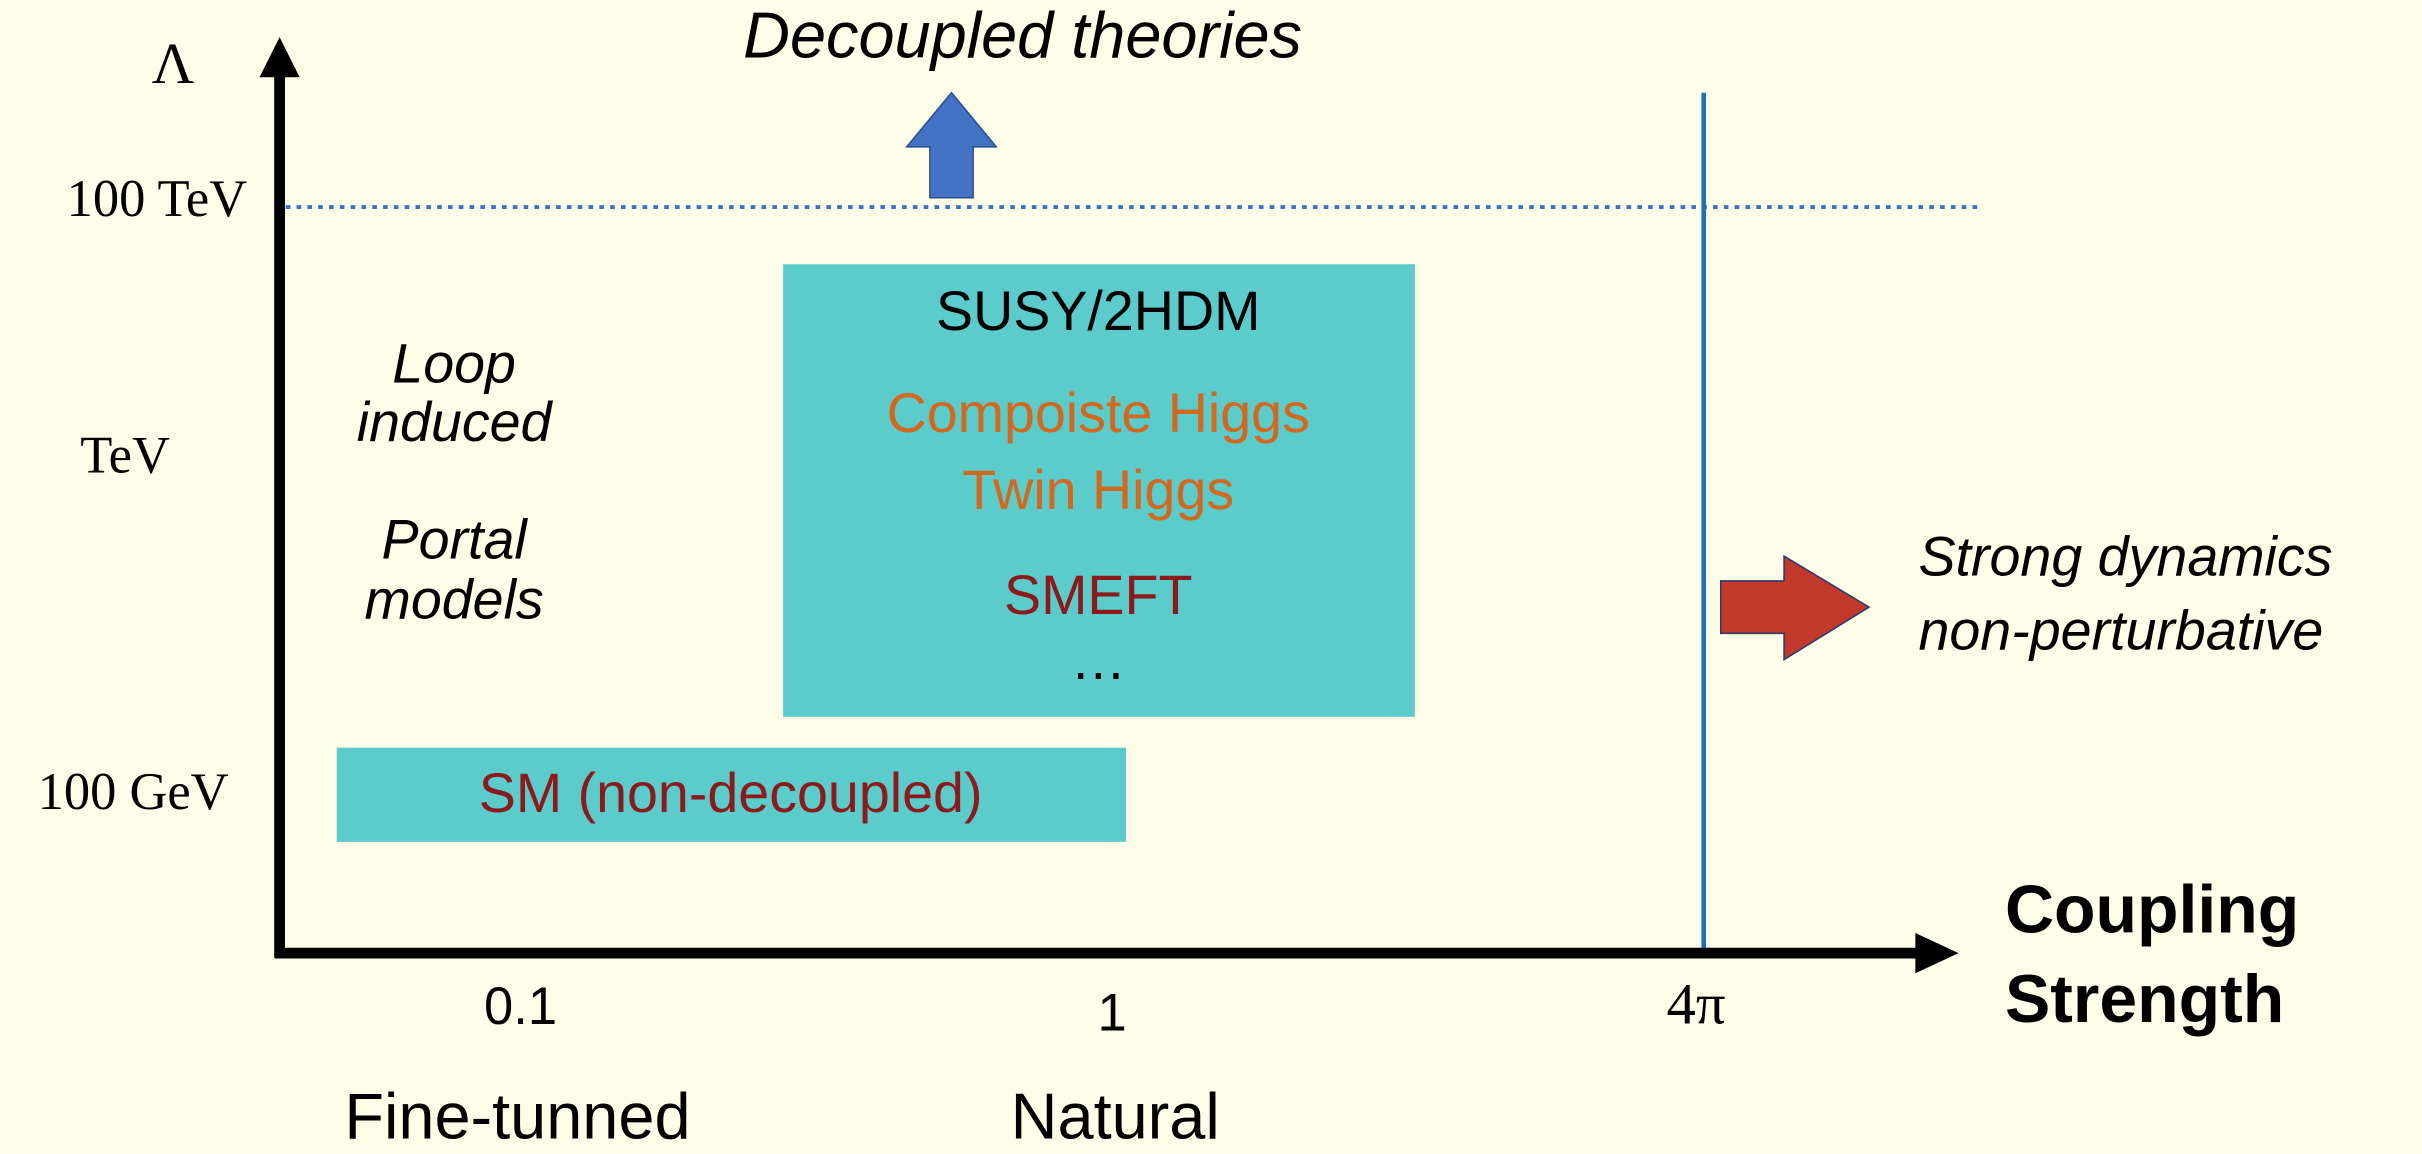 The height and width of the screenshot is (1154, 2422). Describe the element at coordinates (517, 1116) in the screenshot. I see `x-region-label: Fine-tunned` at that location.